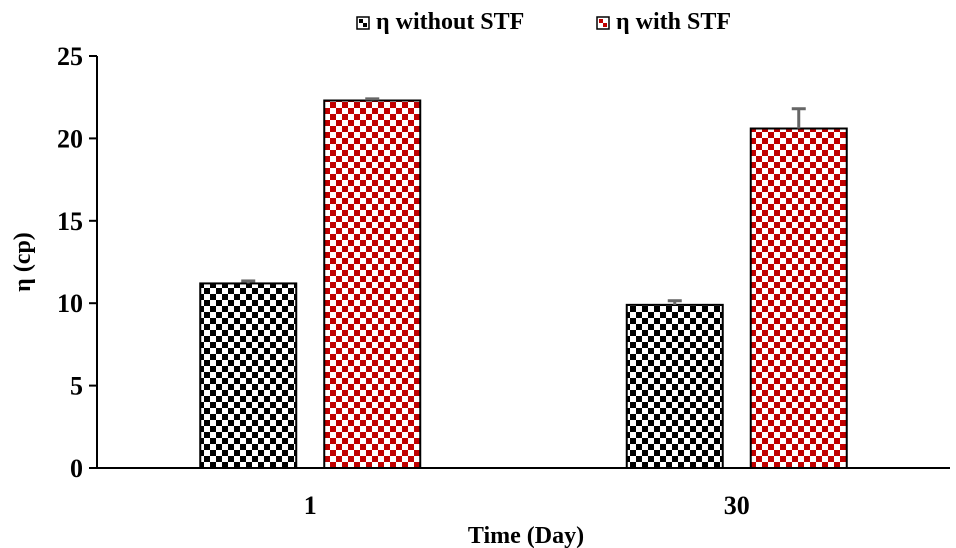 This screenshot has width=956, height=548. I want to click on legend: η without STF η with STF, so click(543, 22).